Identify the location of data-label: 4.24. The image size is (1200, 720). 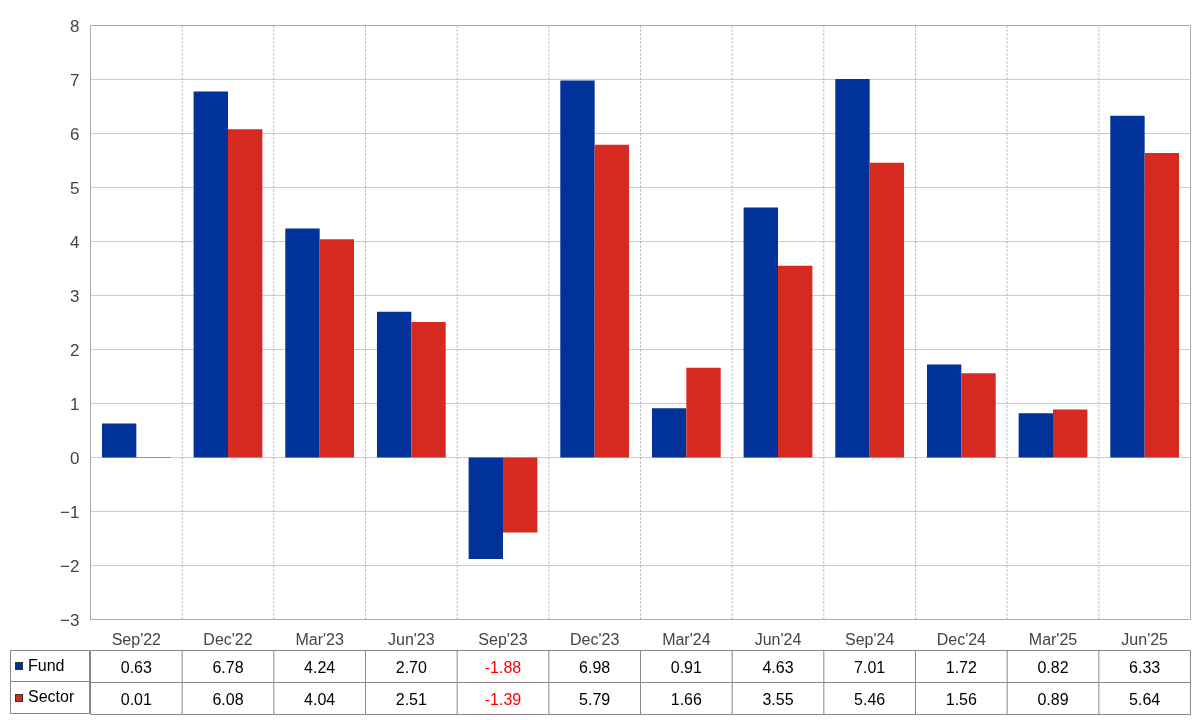
(320, 667).